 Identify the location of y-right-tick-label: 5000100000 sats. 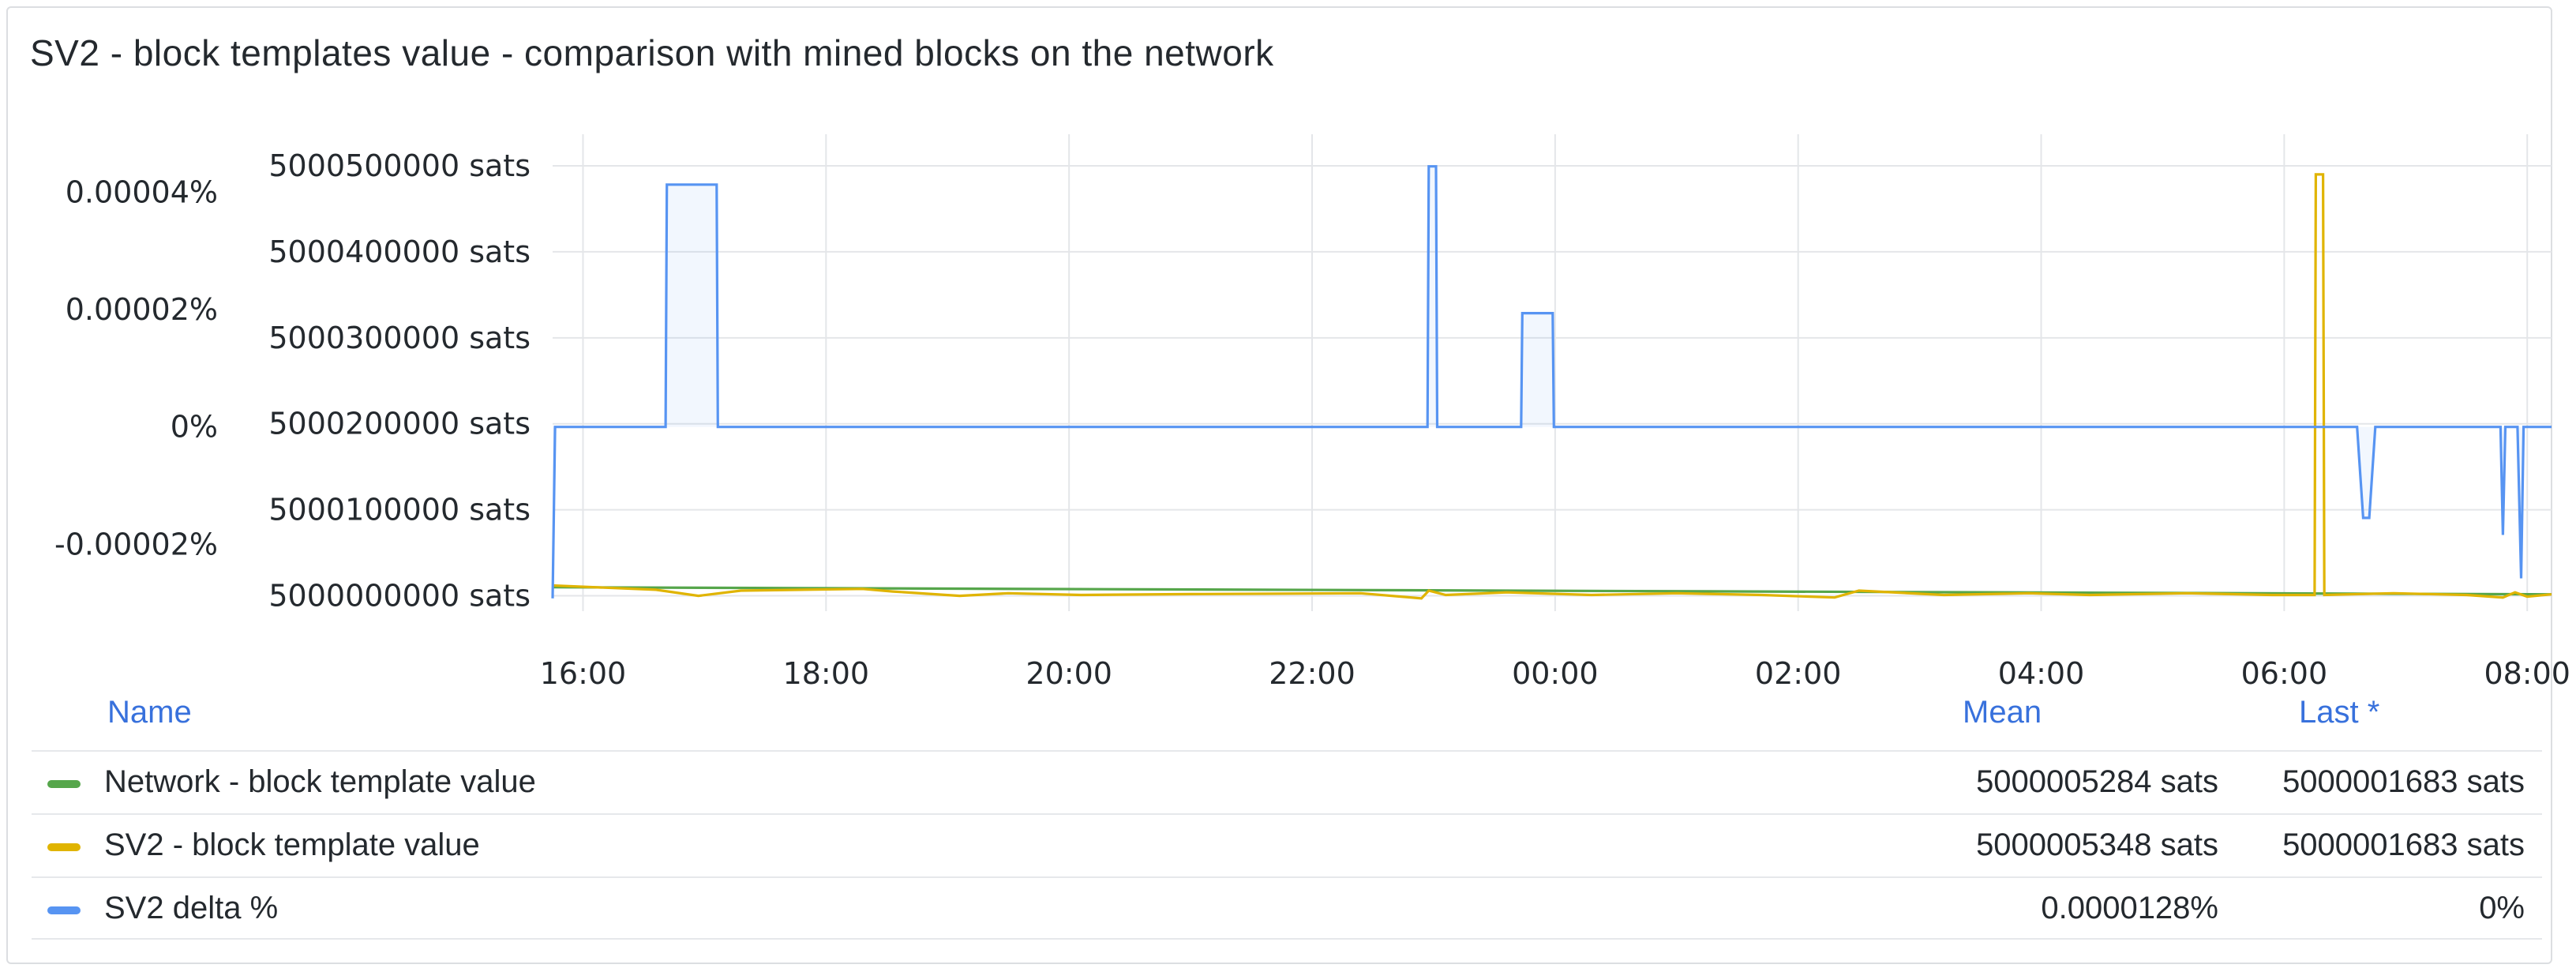
(399, 510).